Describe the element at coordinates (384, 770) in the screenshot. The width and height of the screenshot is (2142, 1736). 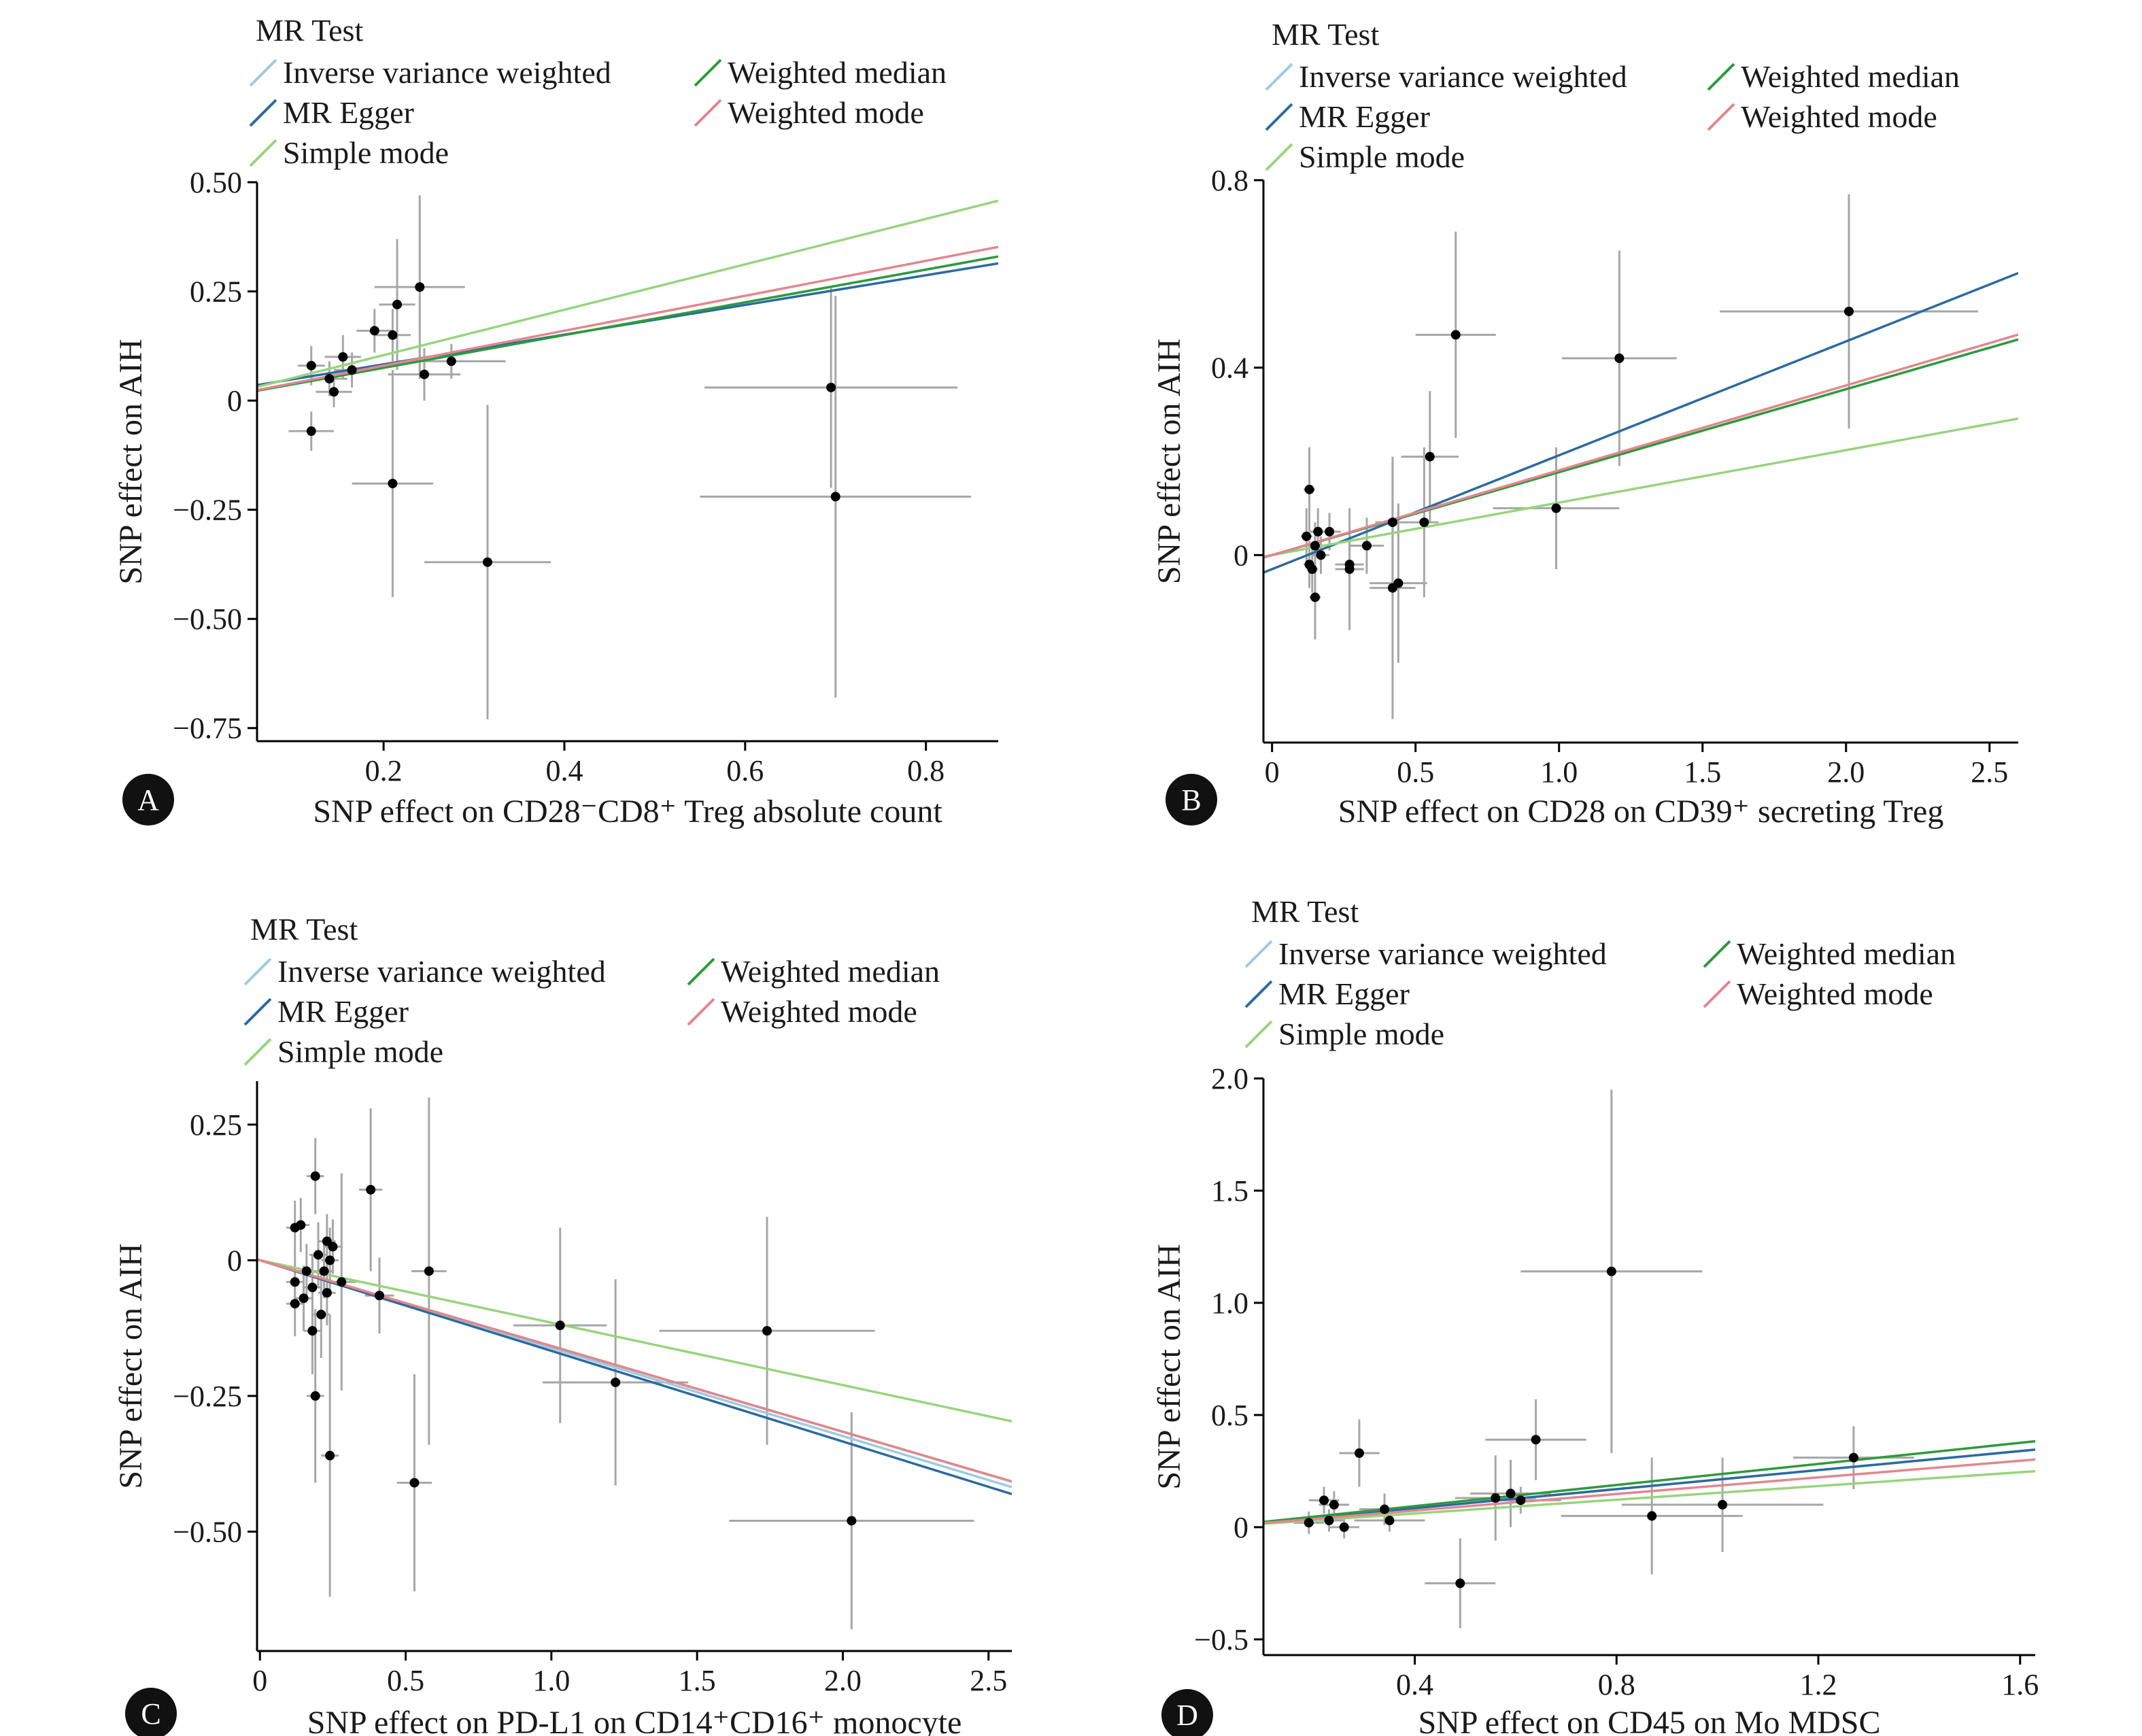
I see `x-tick-label: 0.2` at that location.